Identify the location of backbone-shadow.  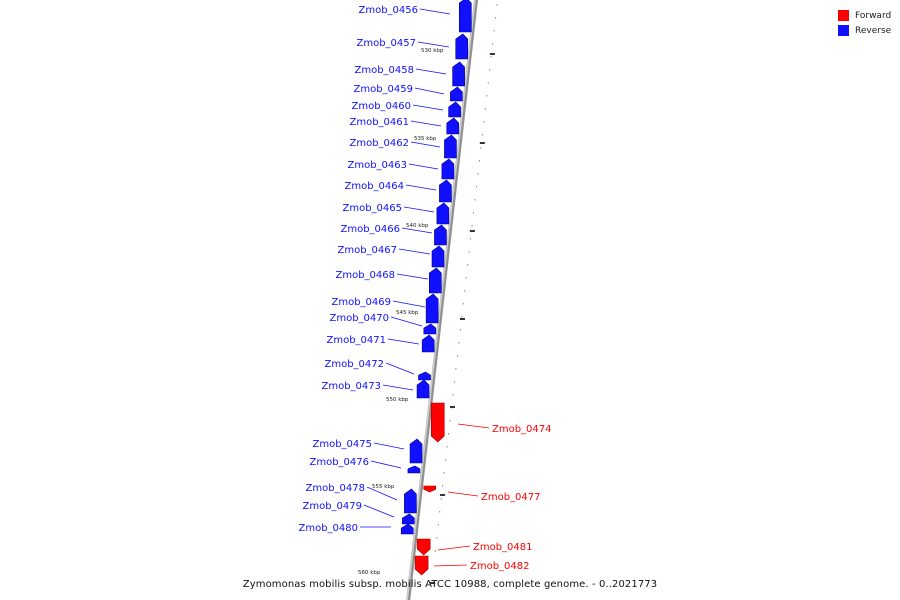
(442, 300).